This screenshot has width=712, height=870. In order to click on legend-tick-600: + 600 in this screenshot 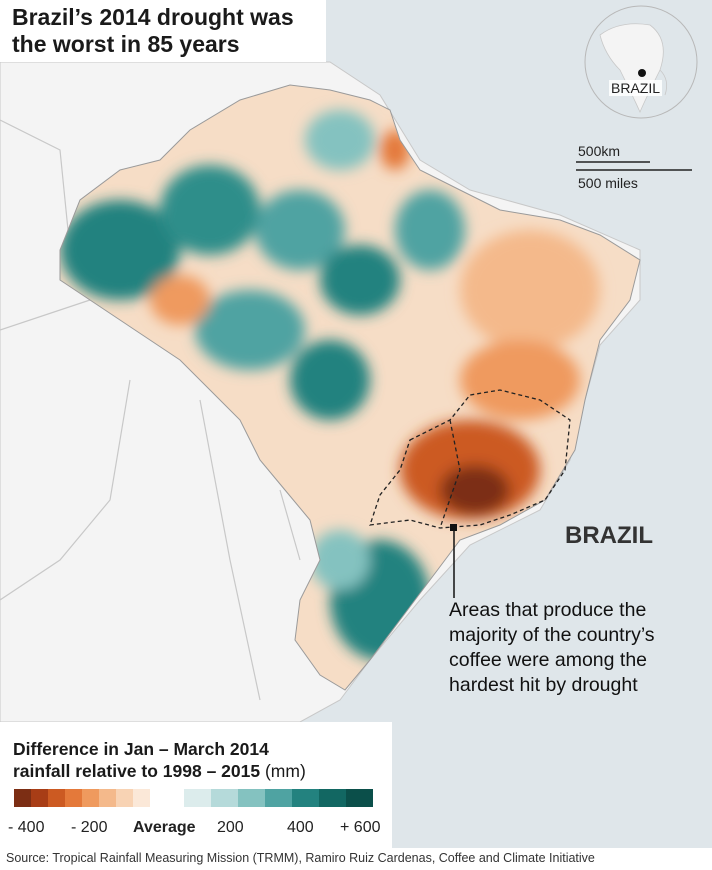, I will do `click(360, 827)`.